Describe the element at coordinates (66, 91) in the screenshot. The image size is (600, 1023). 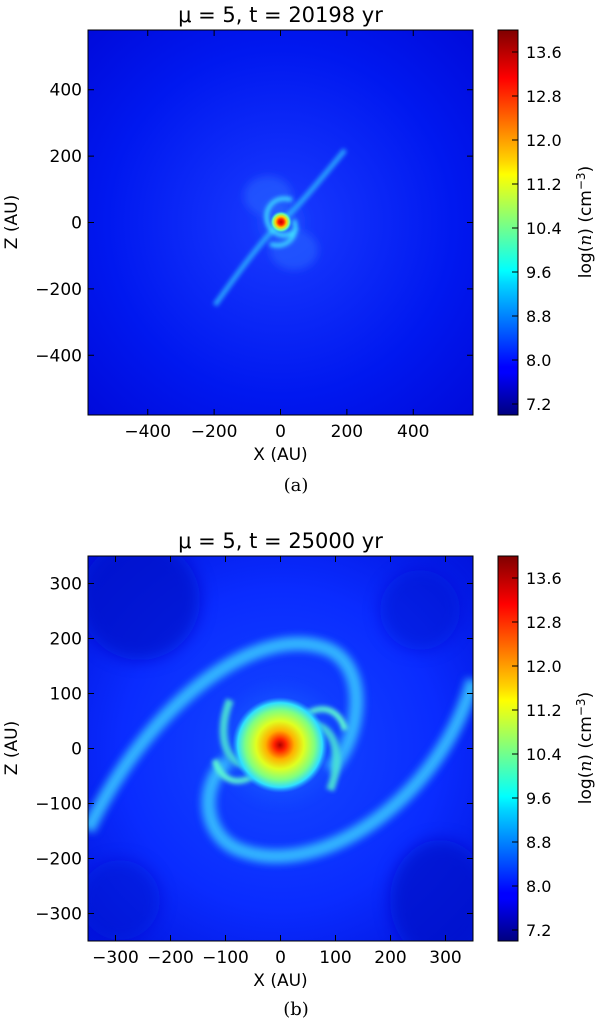
I see `y-tick-label: 400` at that location.